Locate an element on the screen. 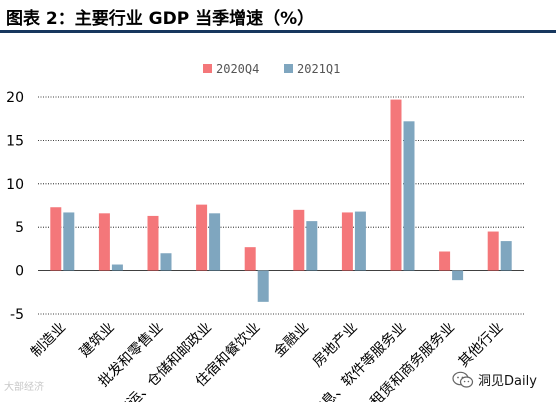 This screenshot has width=556, height=402. y-axis-ticks: -5 0 5 10 15 20 is located at coordinates (15, 206).